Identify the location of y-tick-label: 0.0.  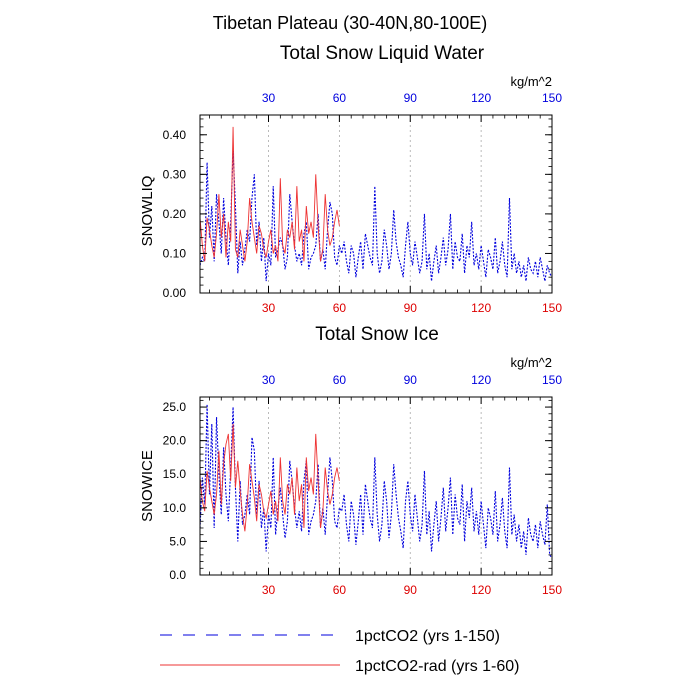
(177, 575).